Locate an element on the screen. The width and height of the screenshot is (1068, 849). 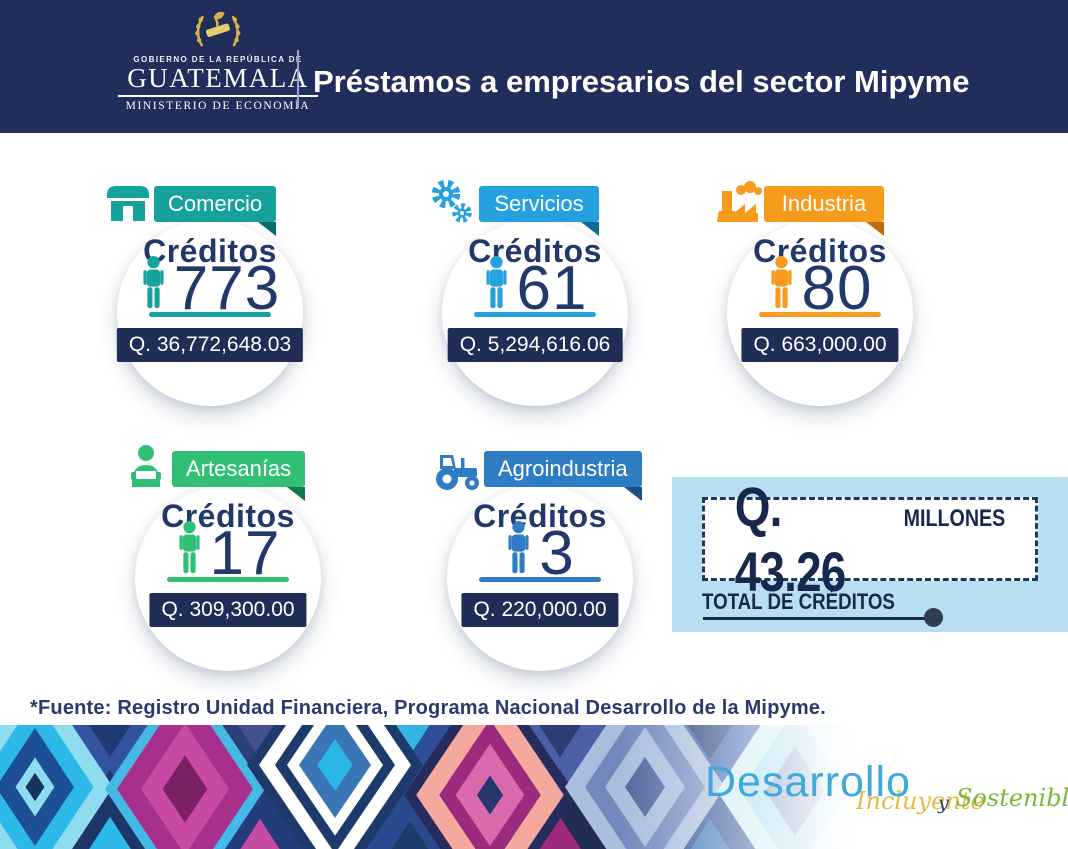
credit-count: 17 is located at coordinates (245, 554).